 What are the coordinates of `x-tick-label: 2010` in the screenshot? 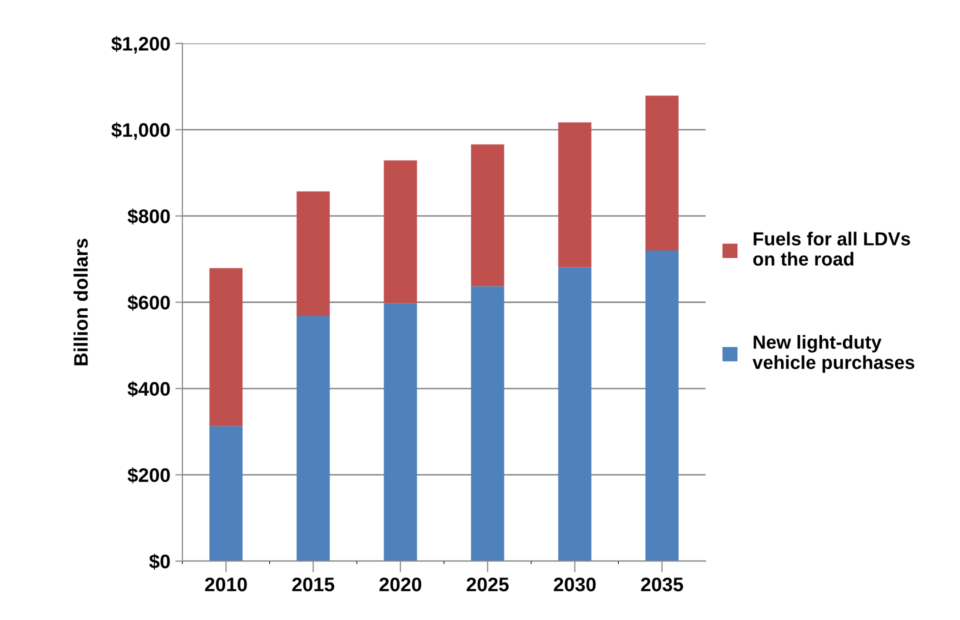 It's located at (226, 585).